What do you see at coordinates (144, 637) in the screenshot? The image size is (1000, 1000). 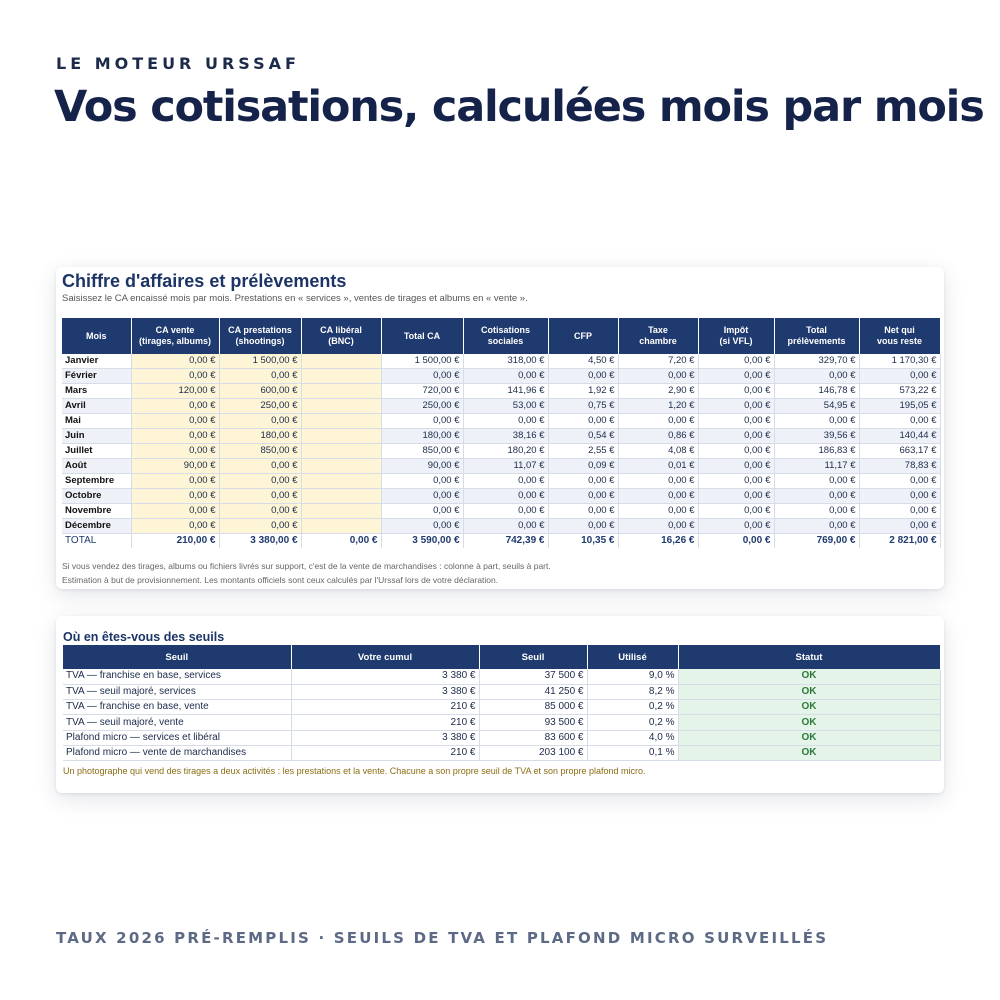 I see `thresholds-card-title: Où en êtes-vous des seuils` at bounding box center [144, 637].